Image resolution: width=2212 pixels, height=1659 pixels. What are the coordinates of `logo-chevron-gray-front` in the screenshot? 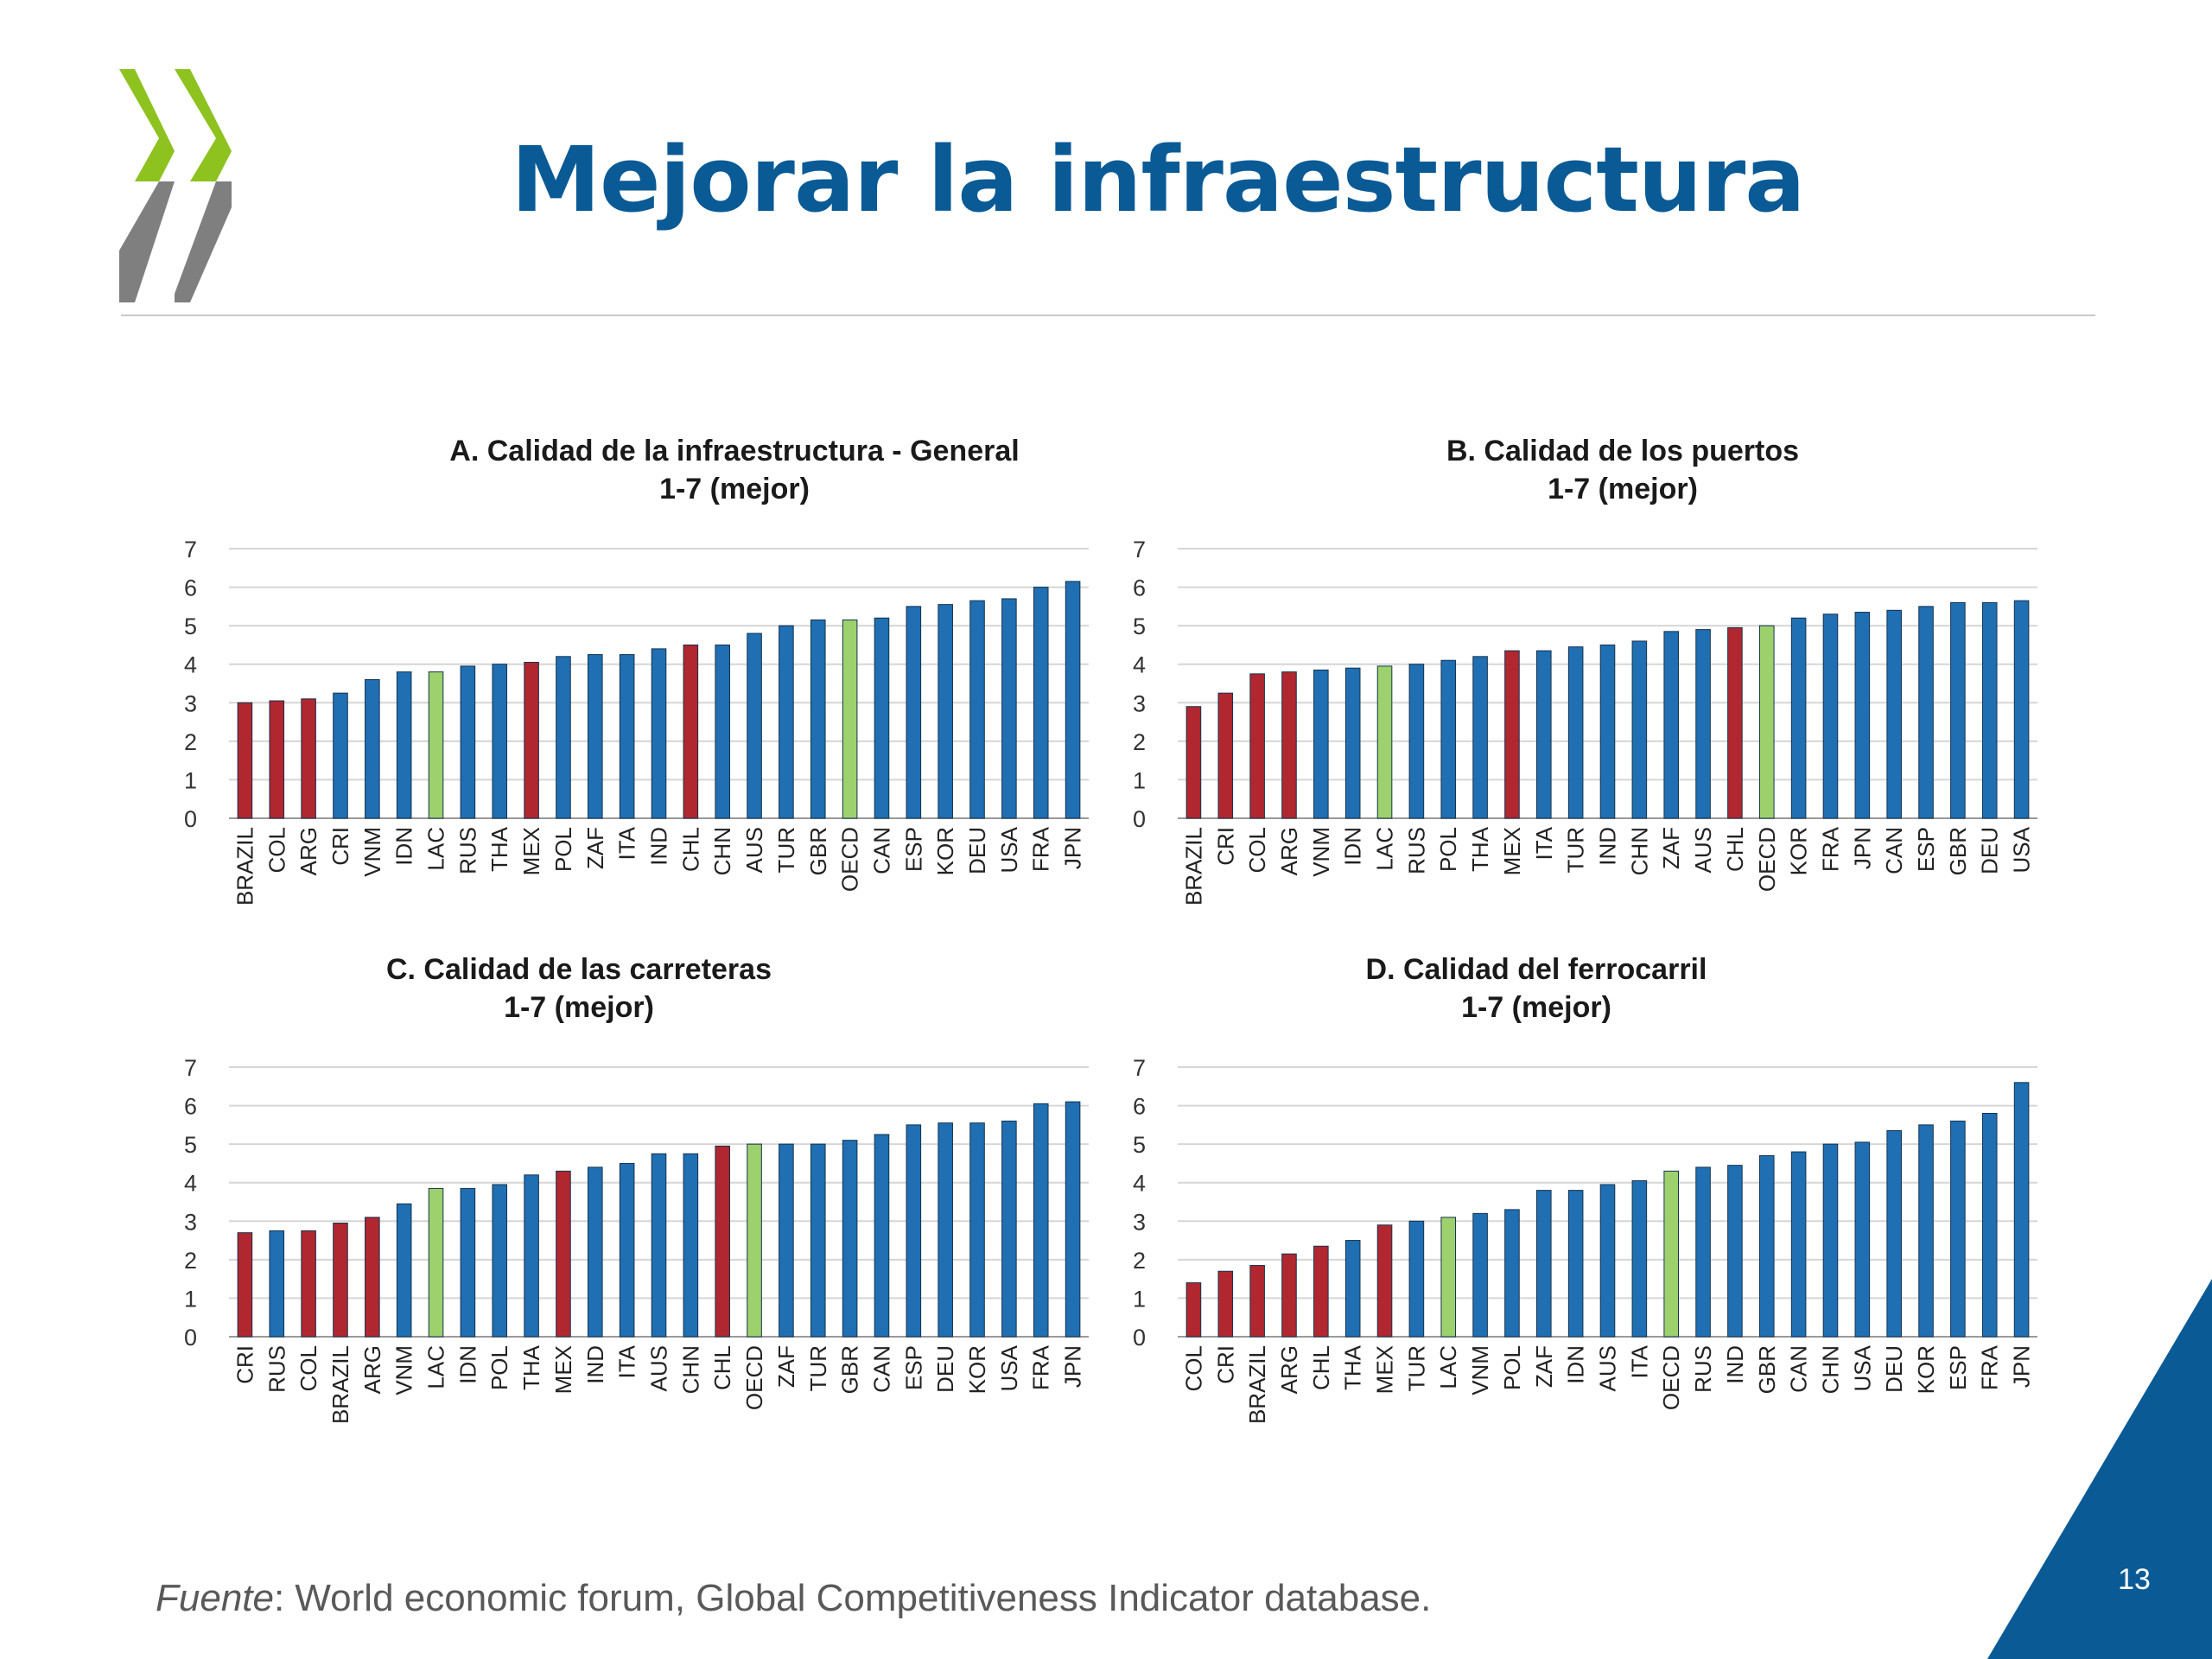 It's located at (203, 241).